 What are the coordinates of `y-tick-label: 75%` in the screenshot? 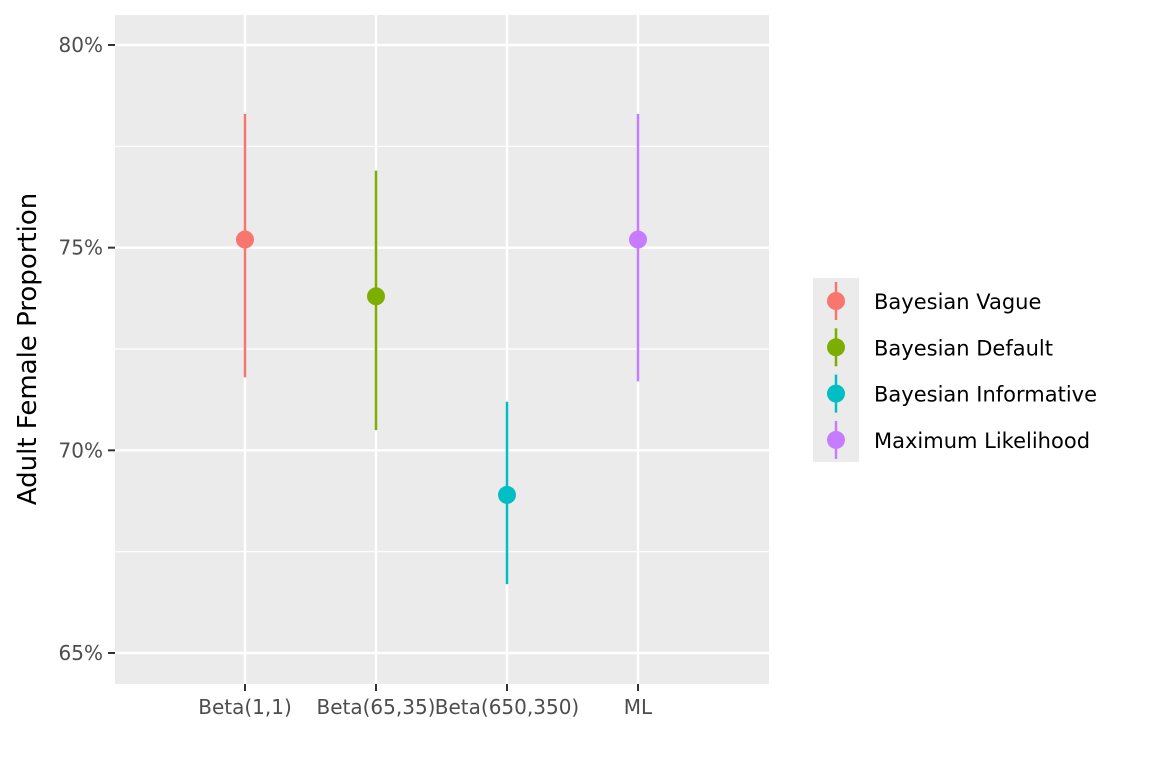 It's located at (81, 248).